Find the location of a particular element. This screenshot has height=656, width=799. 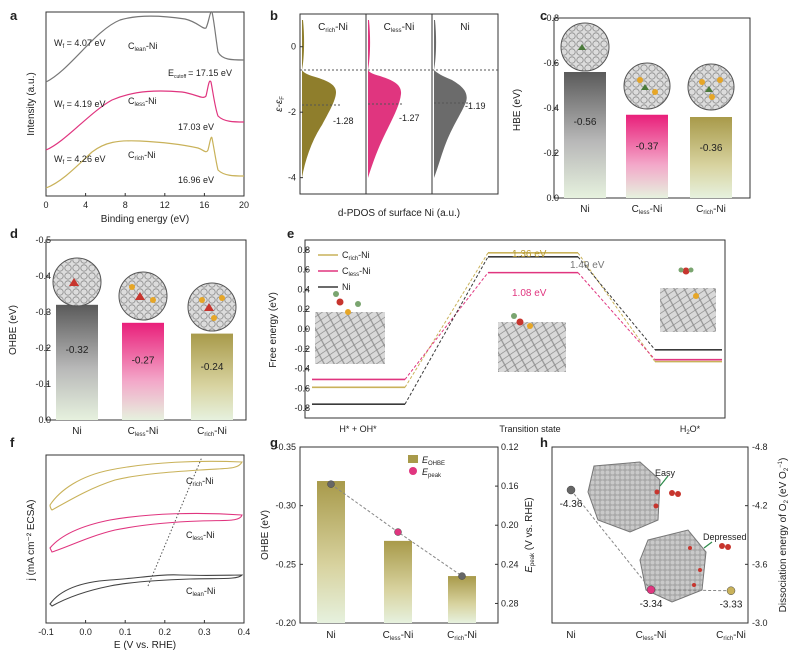

panel-letter-f: f is located at coordinates (12, 442).